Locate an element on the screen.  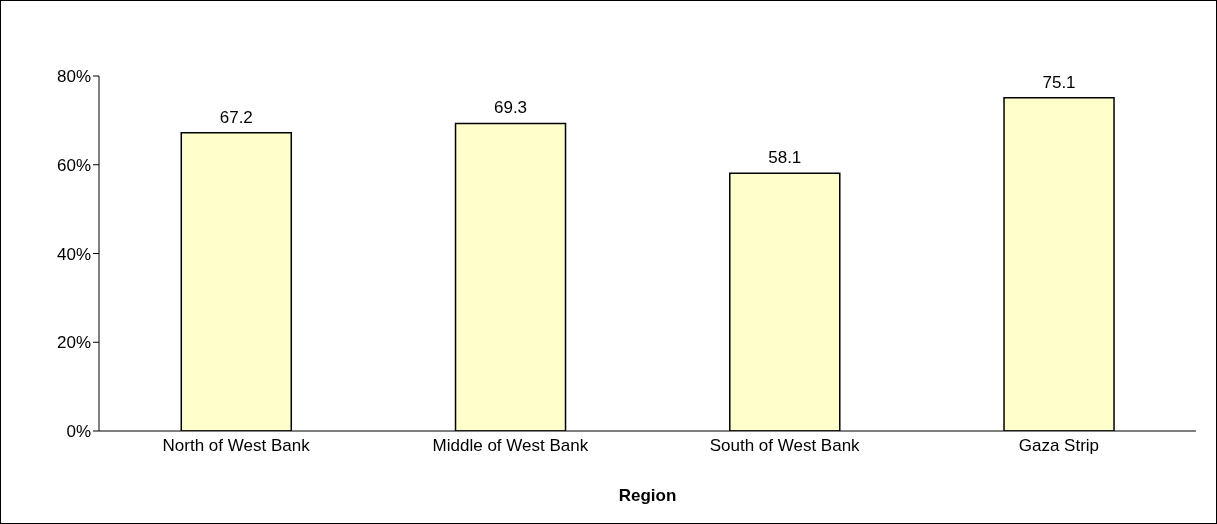
data-label: 75.1 is located at coordinates (1059, 82).